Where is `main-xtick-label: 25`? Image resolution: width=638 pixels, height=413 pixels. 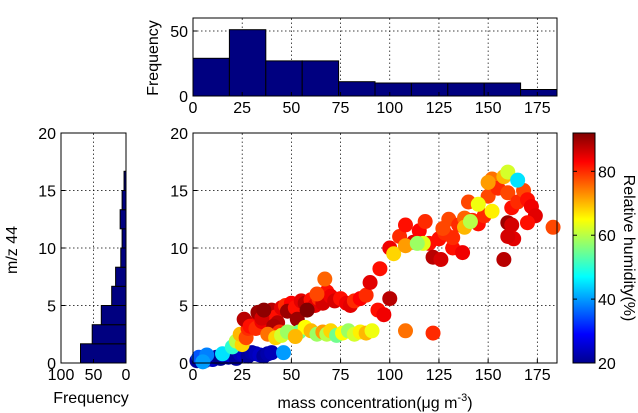
main-xtick-label: 25 is located at coordinates (242, 375).